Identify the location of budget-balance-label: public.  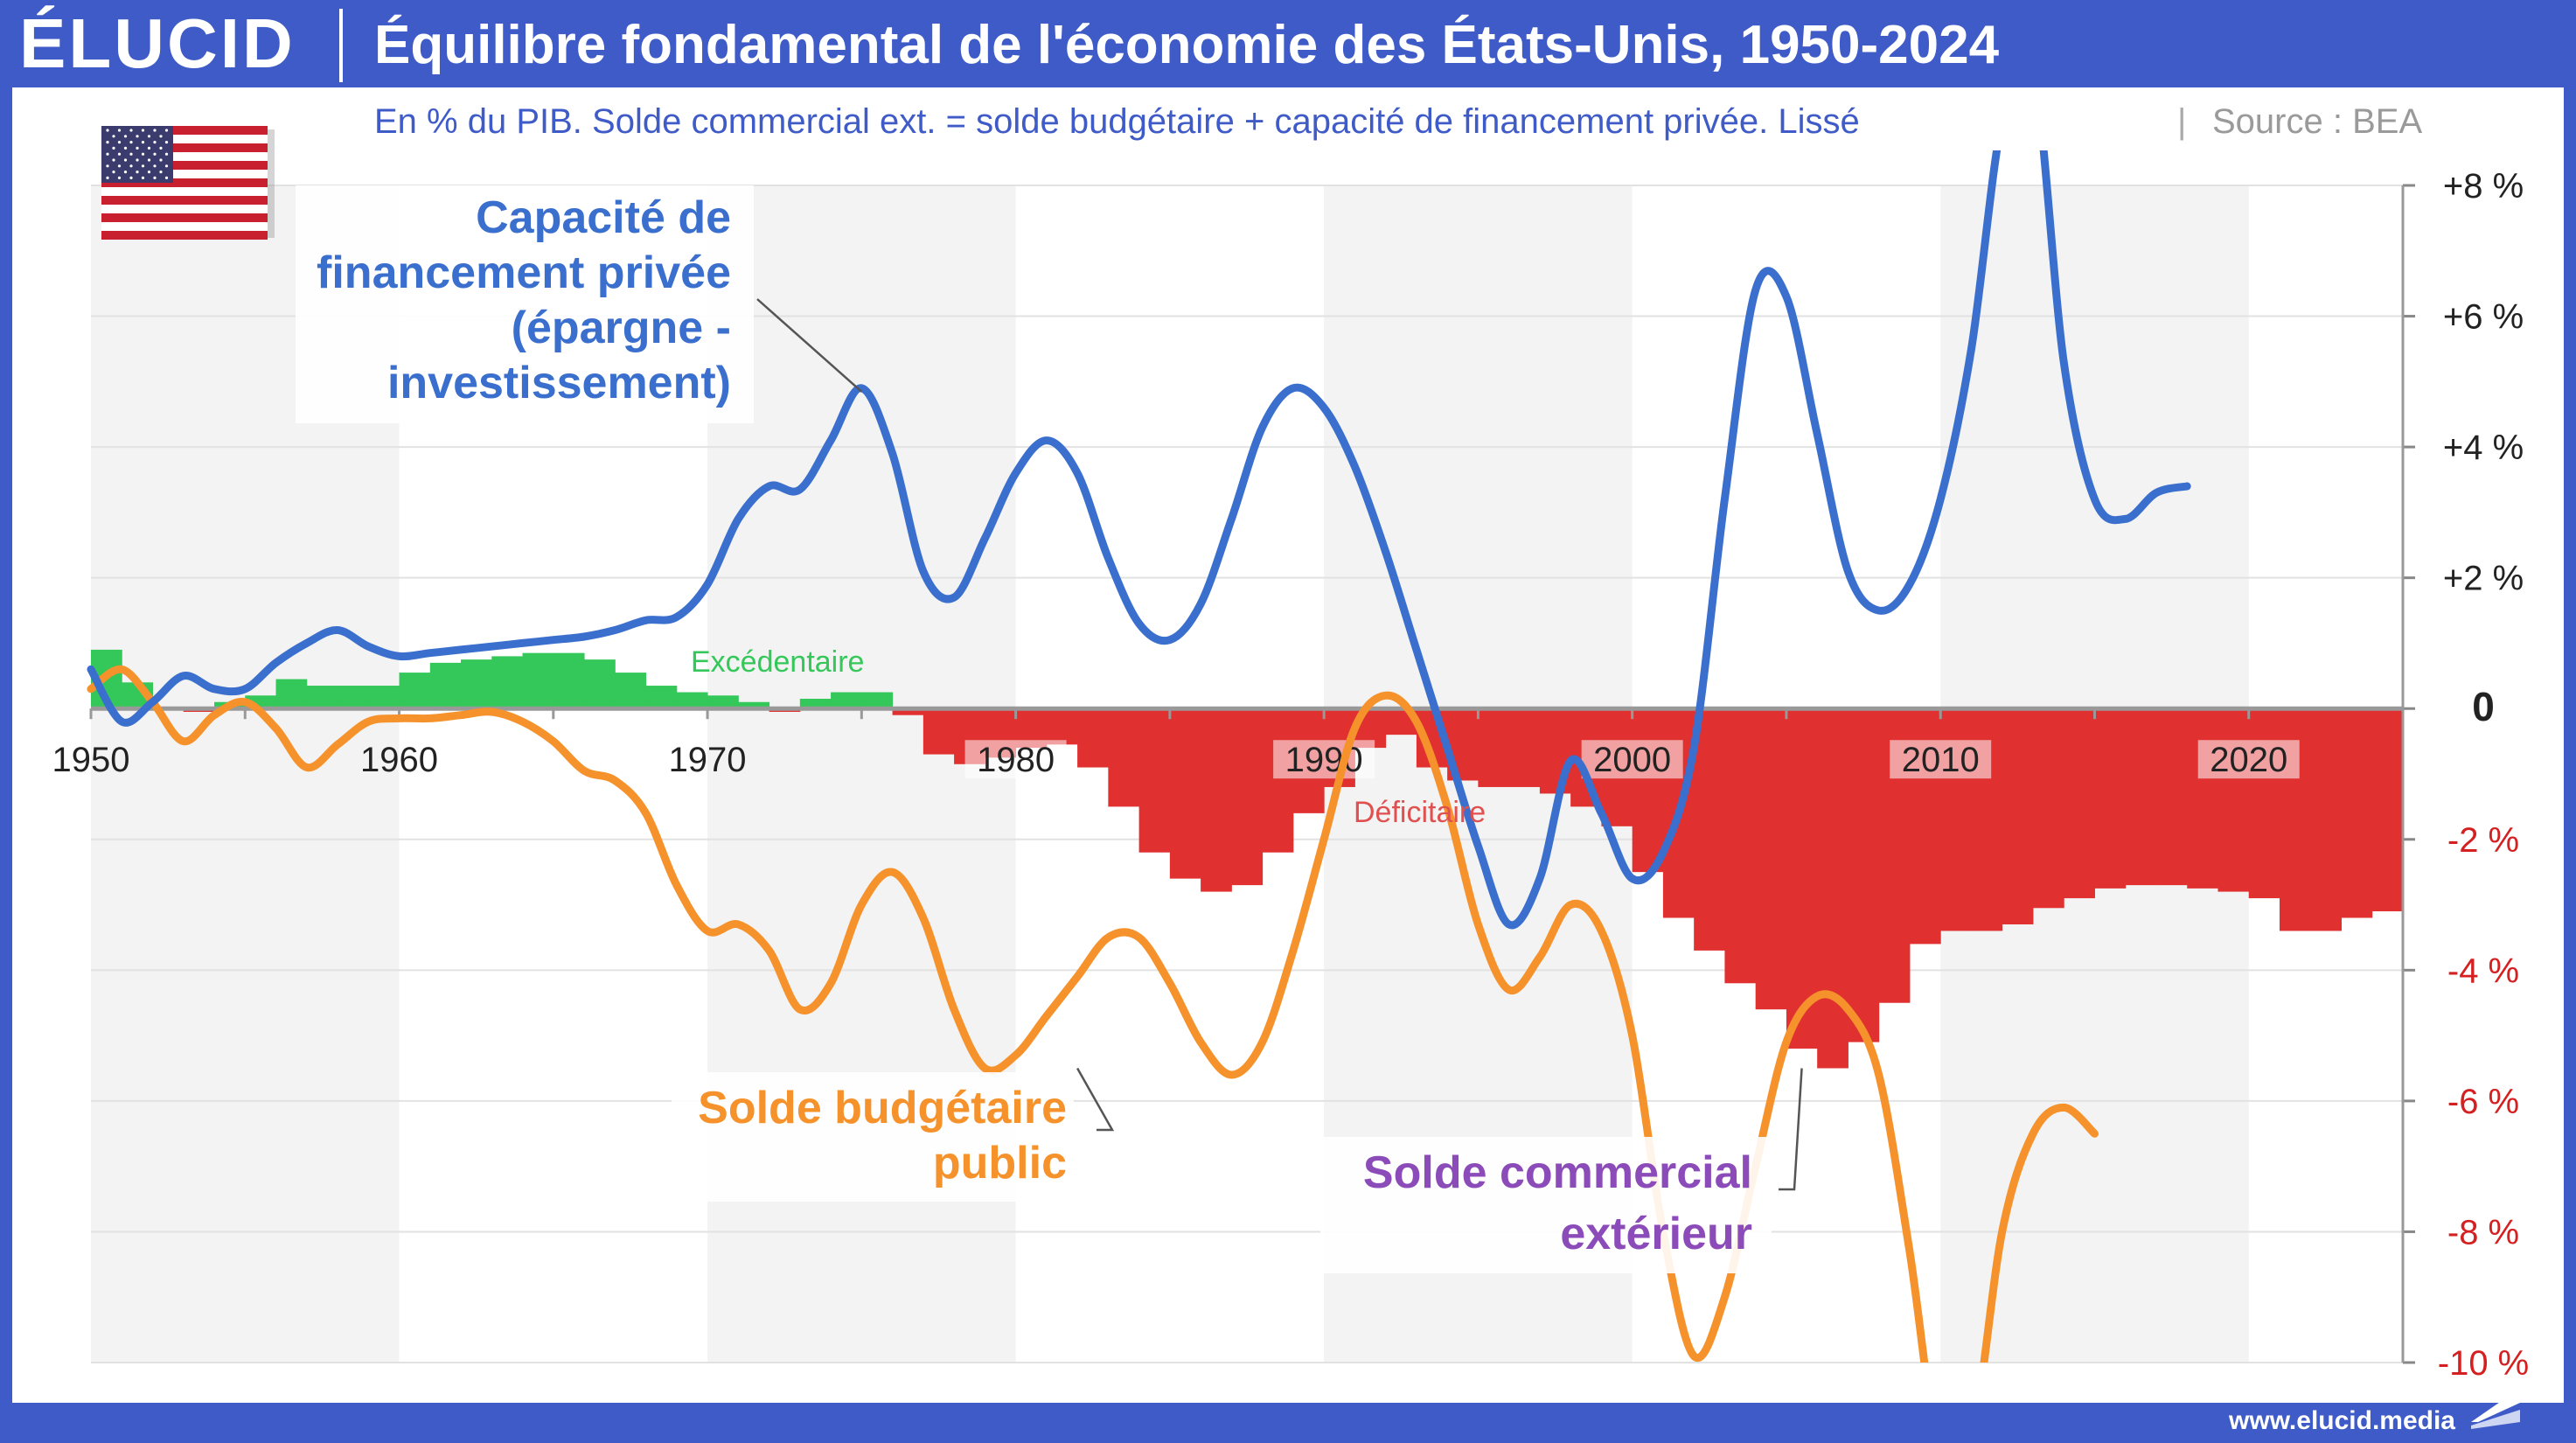
(1000, 1163).